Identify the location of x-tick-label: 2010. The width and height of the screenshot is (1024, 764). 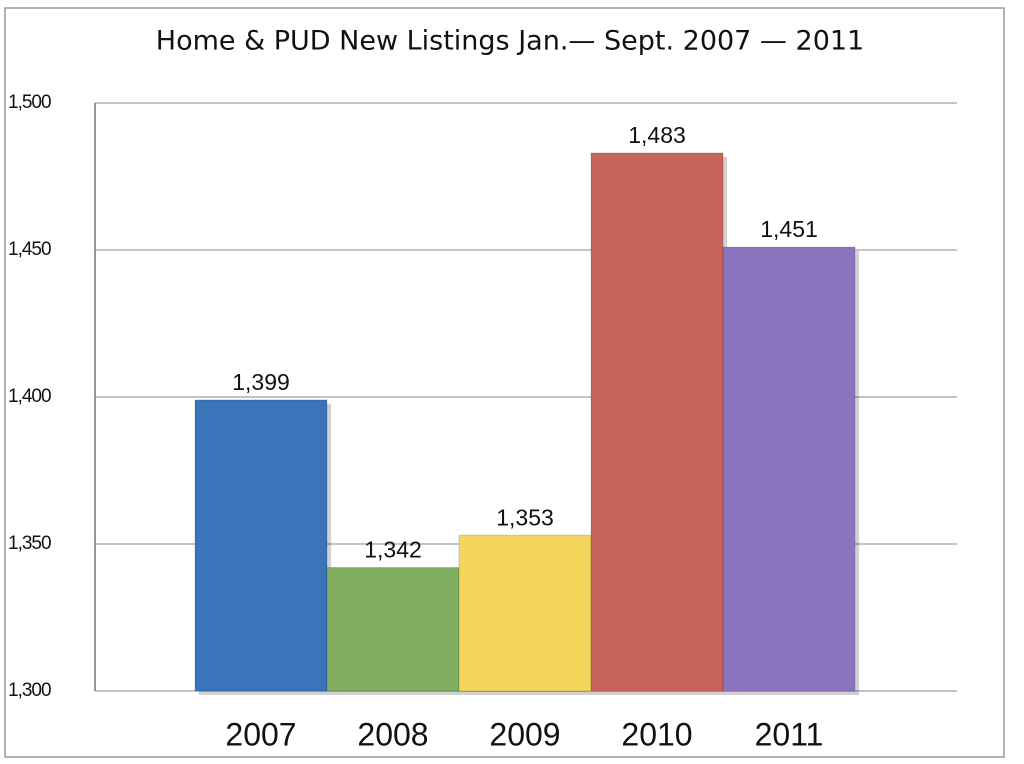
(656, 734).